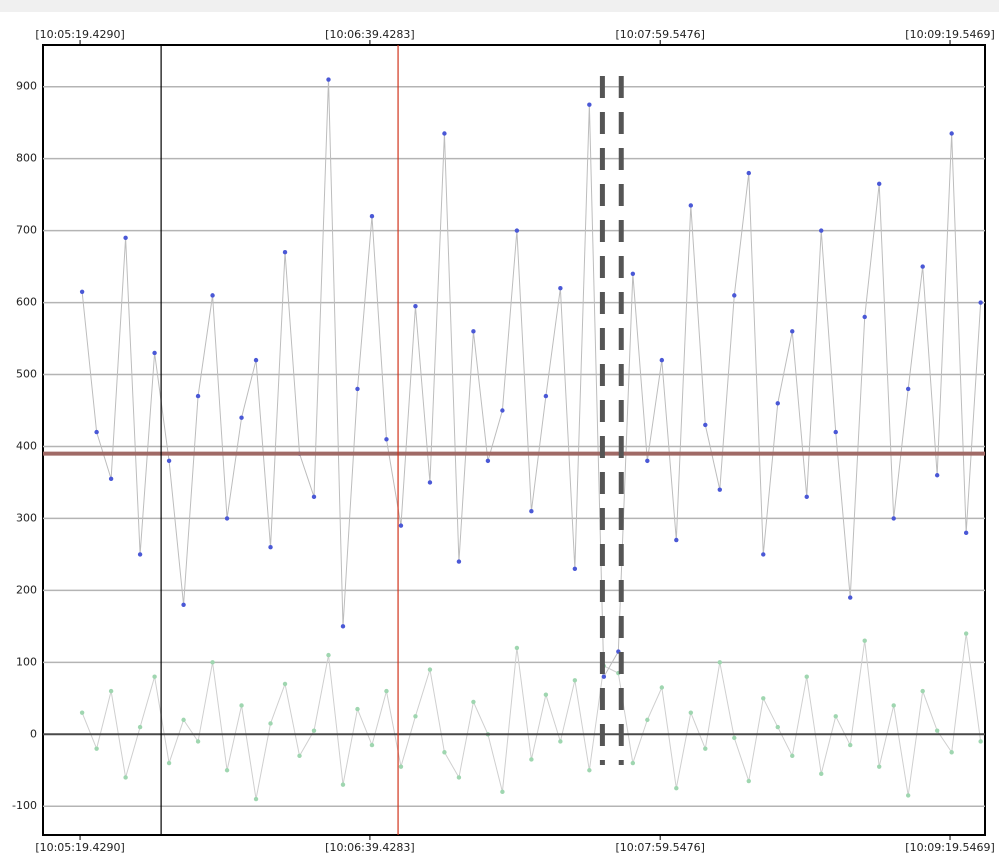 The height and width of the screenshot is (864, 999). I want to click on y-tick-label: 400, so click(26, 445).